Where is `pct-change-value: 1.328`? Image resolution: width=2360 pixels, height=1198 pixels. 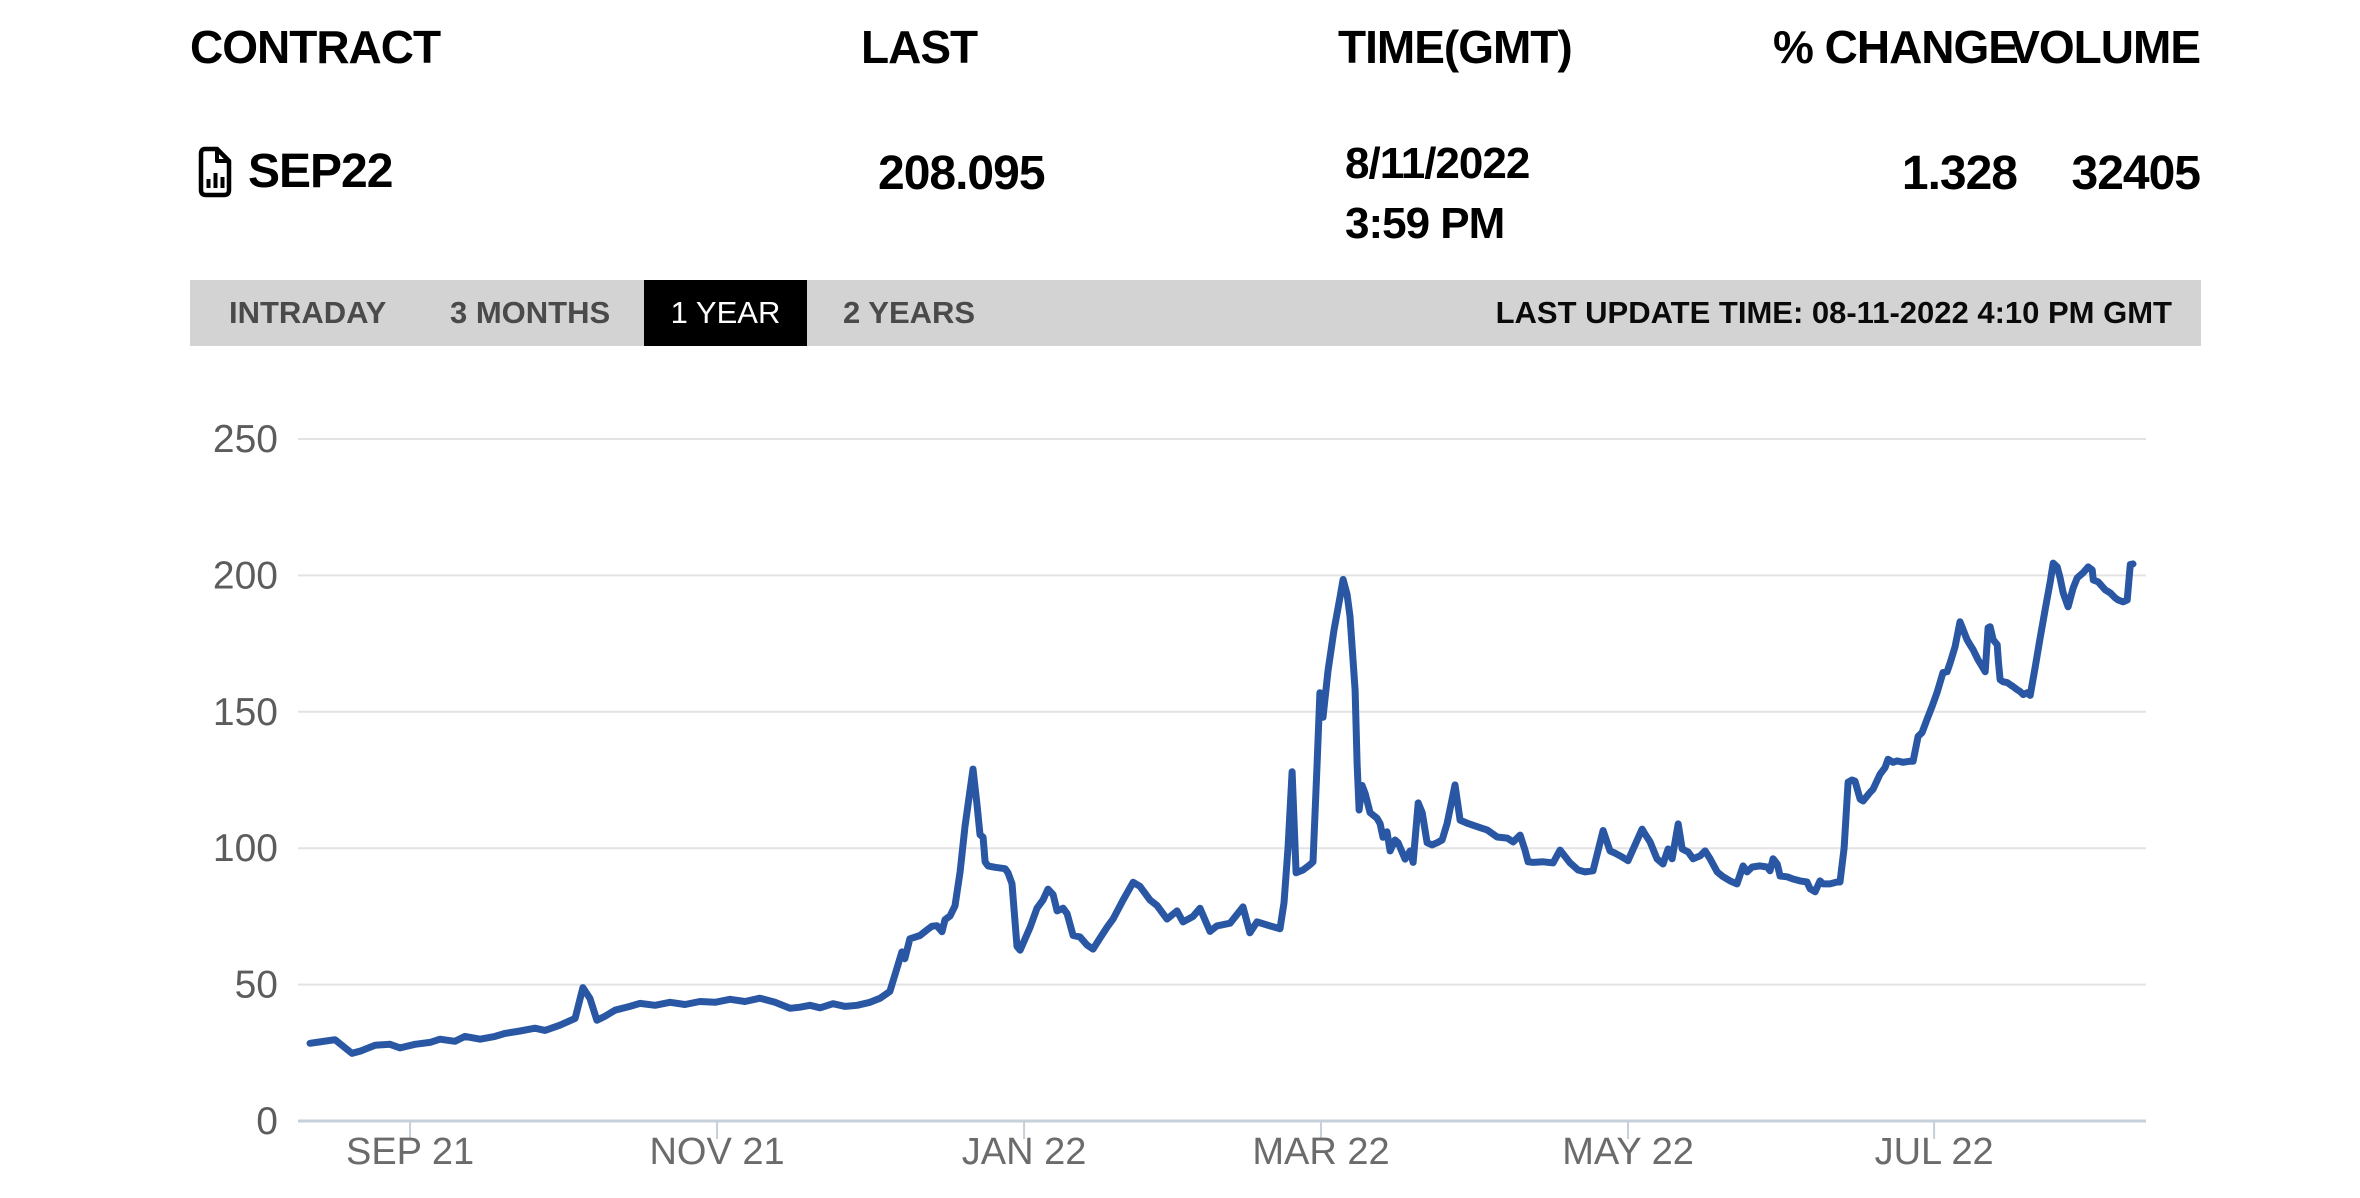 pct-change-value: 1.328 is located at coordinates (1959, 173).